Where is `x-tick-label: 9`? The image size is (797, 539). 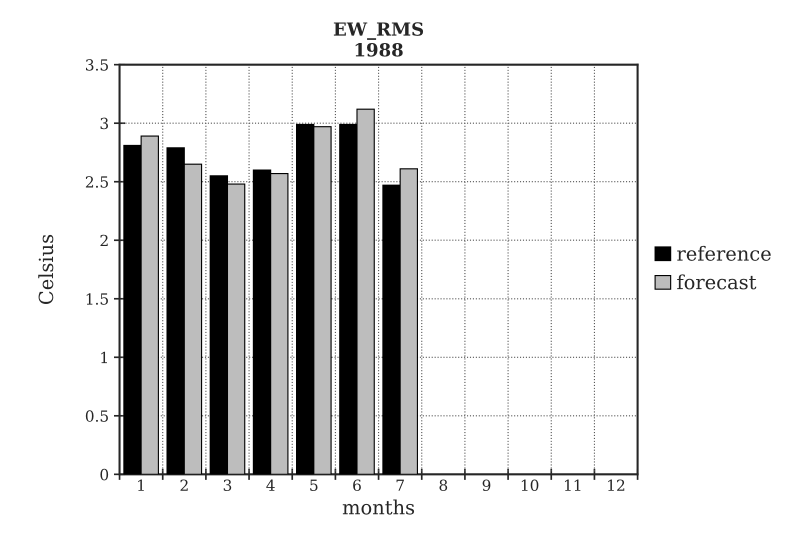 x-tick-label: 9 is located at coordinates (486, 485).